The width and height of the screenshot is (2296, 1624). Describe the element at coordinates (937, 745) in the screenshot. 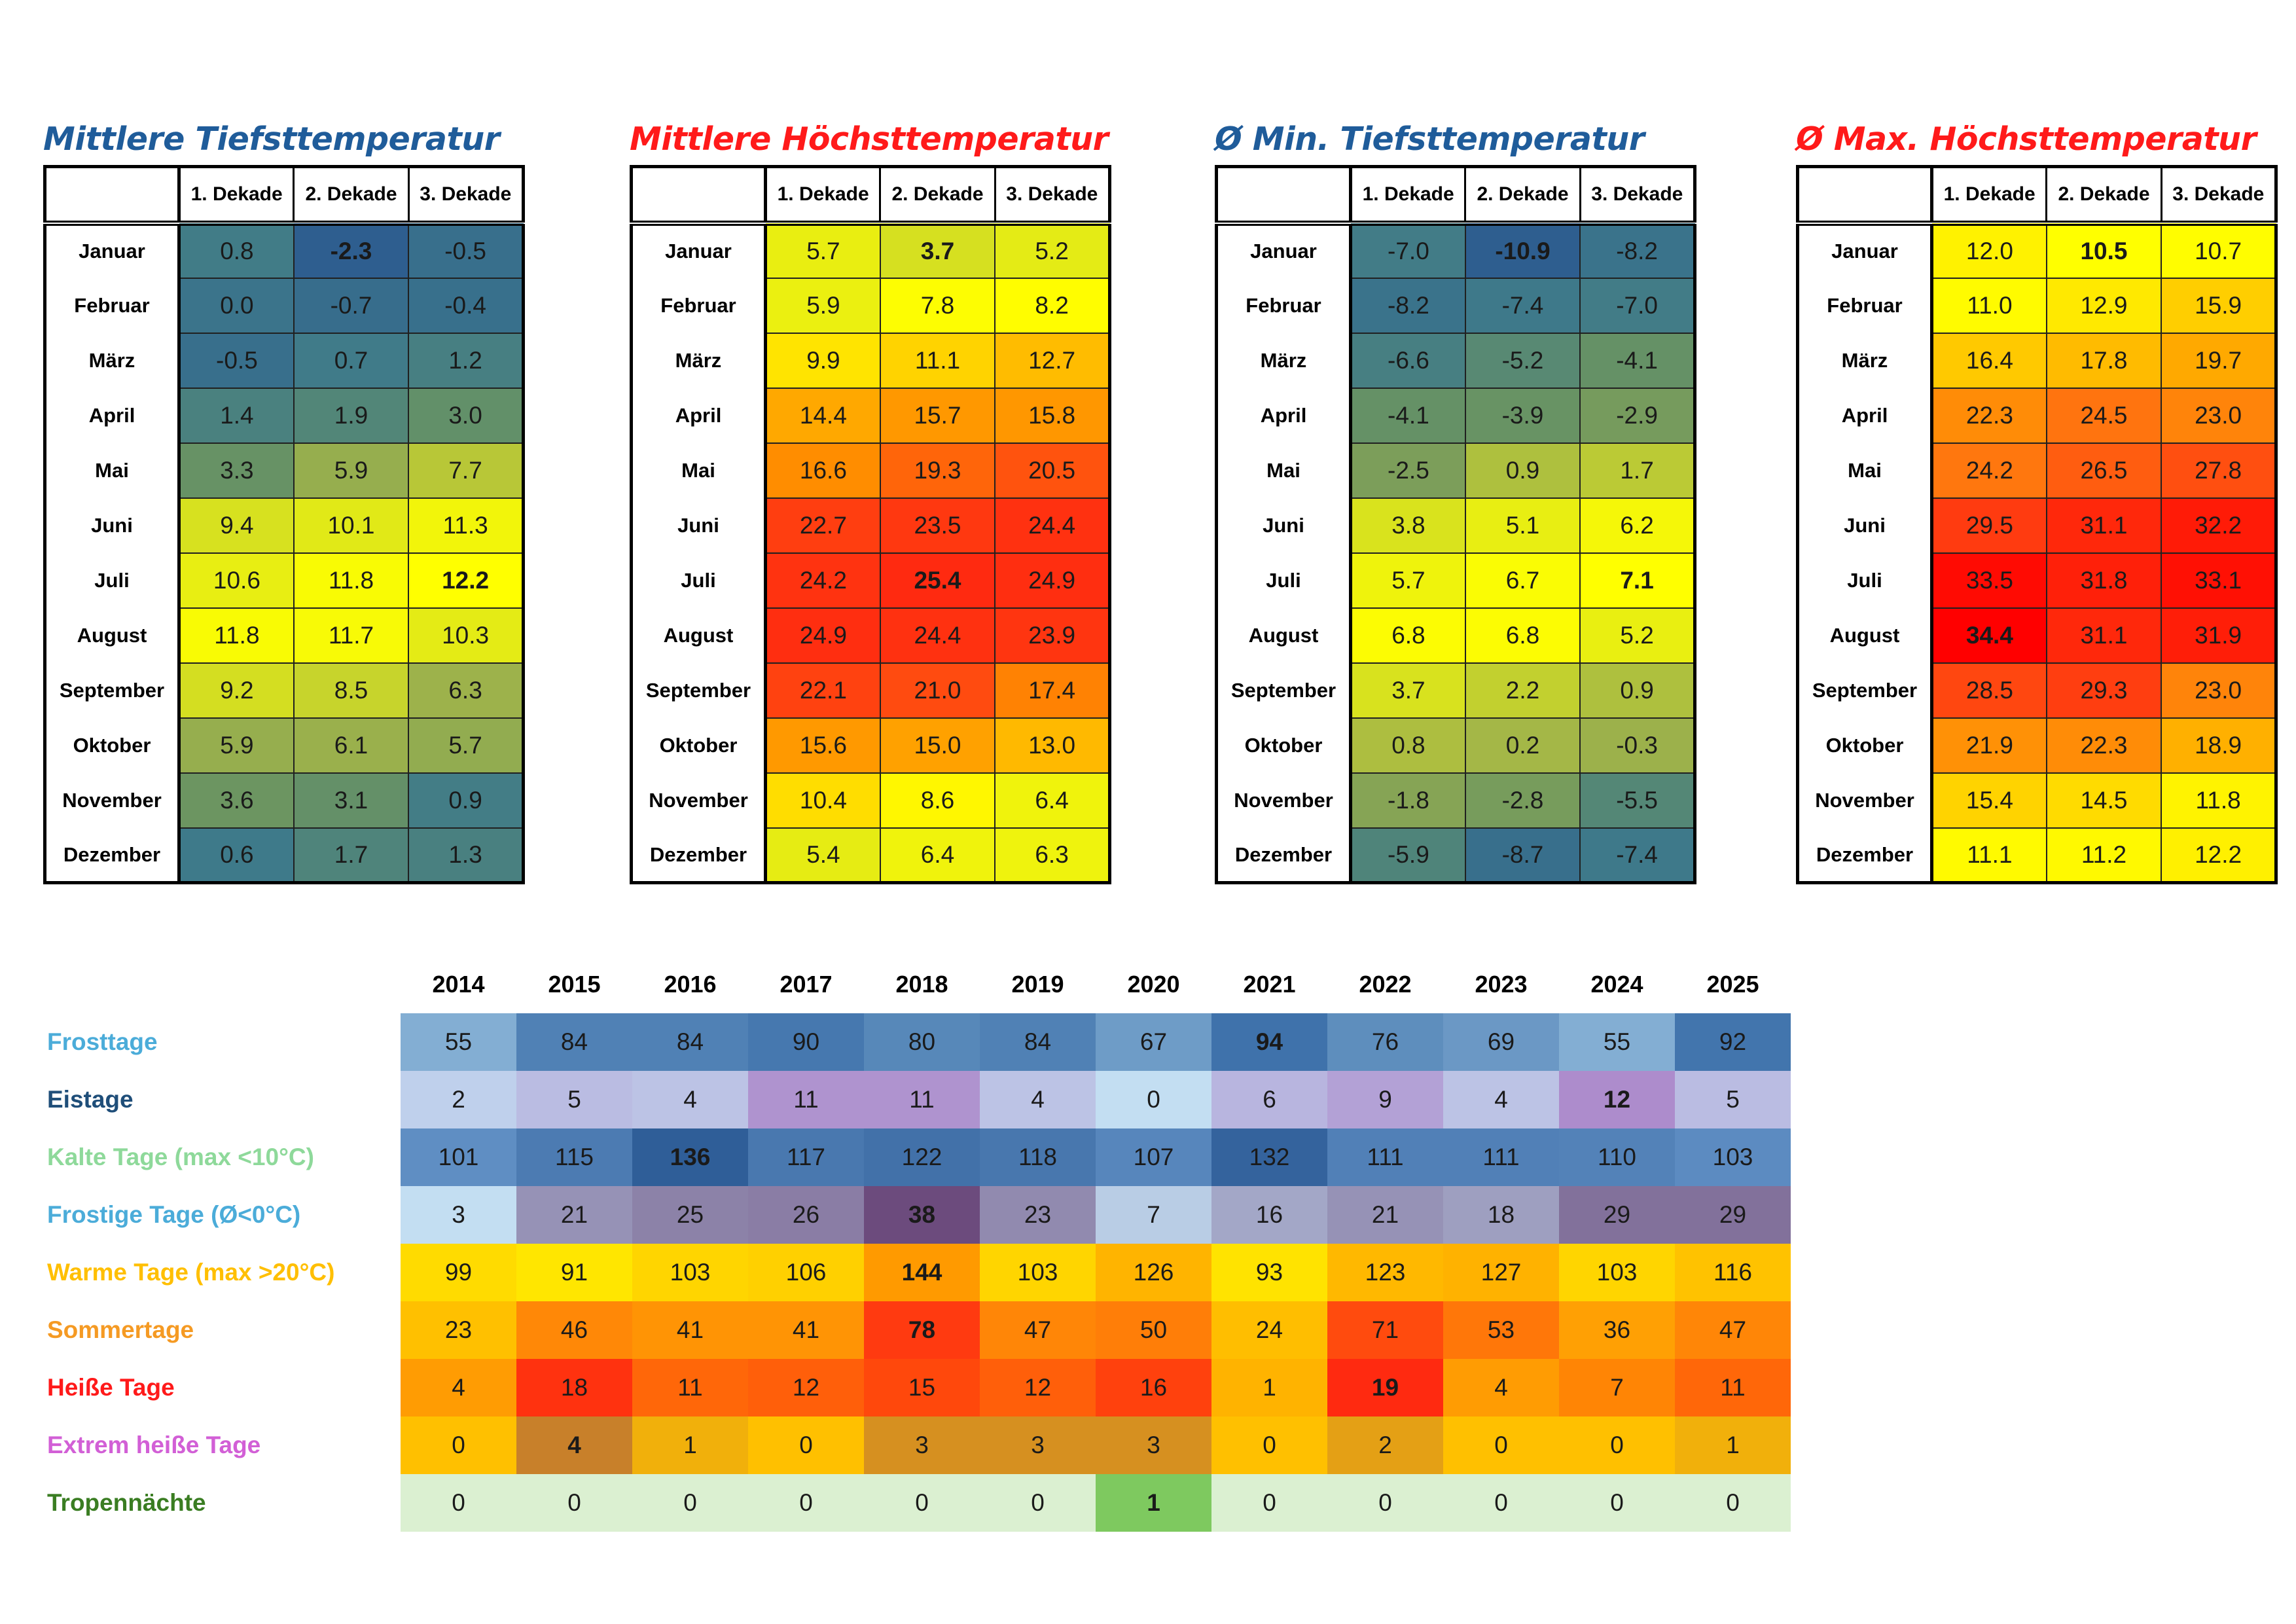

I see `value-cell: 15.0` at that location.